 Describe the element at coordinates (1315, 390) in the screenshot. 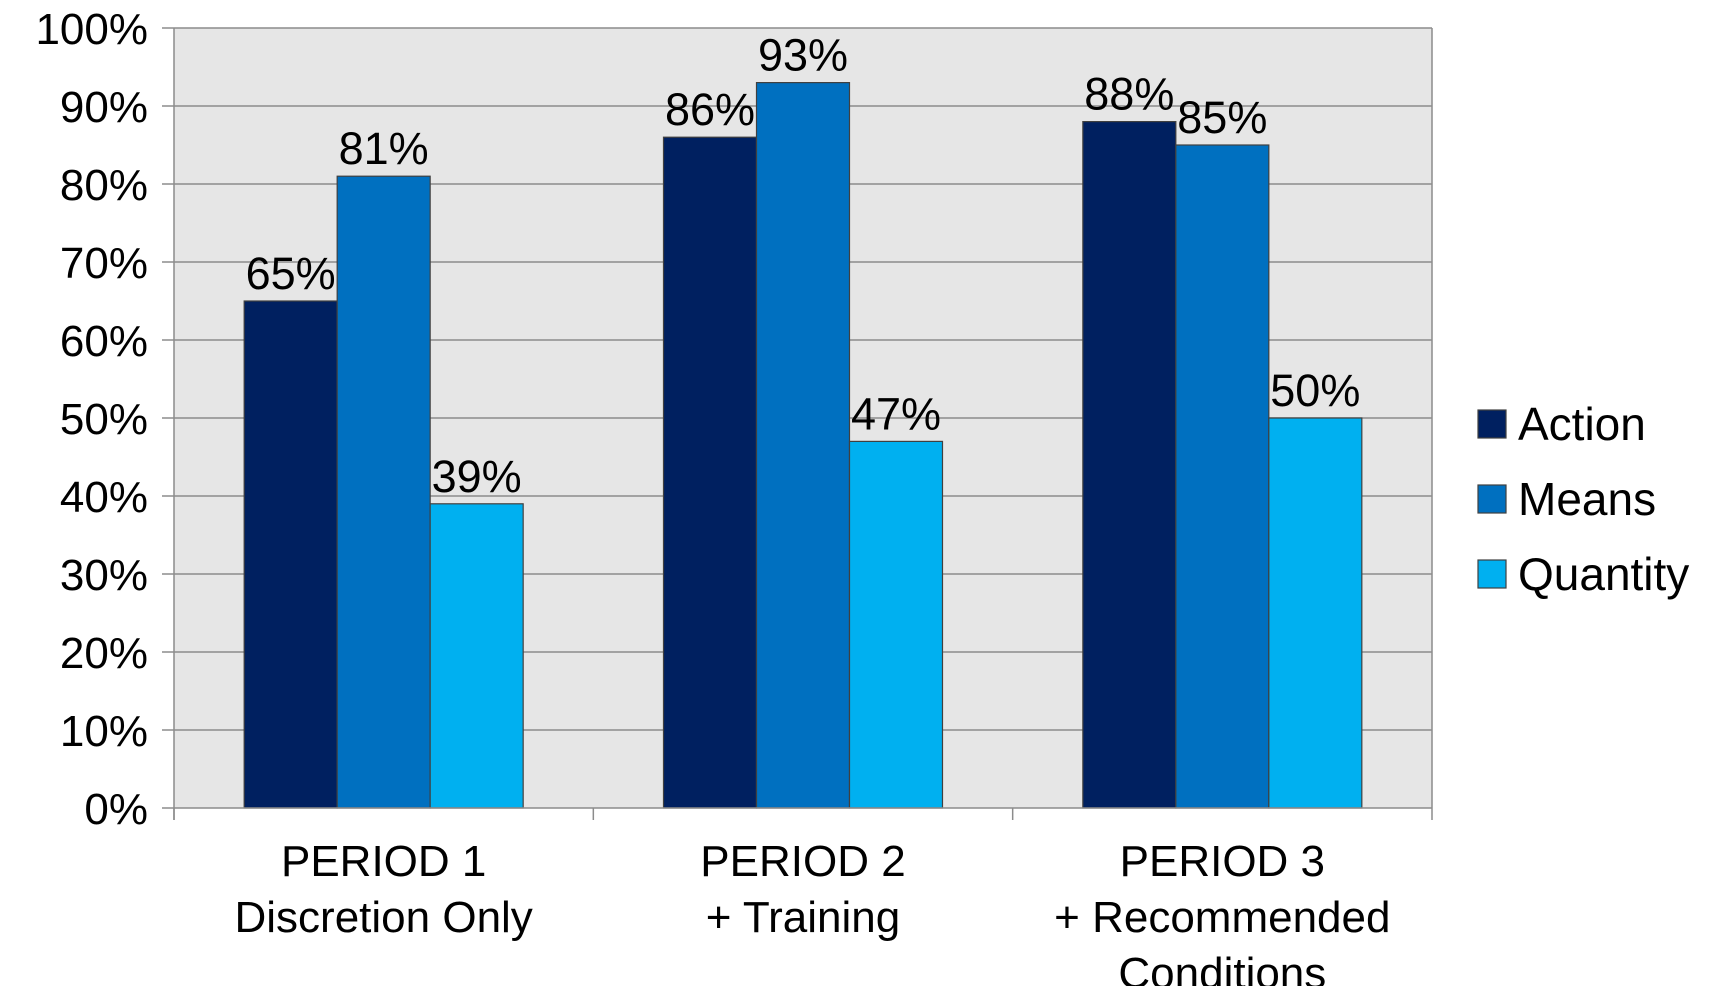

I see `data-label-quantity-3: 50%` at that location.